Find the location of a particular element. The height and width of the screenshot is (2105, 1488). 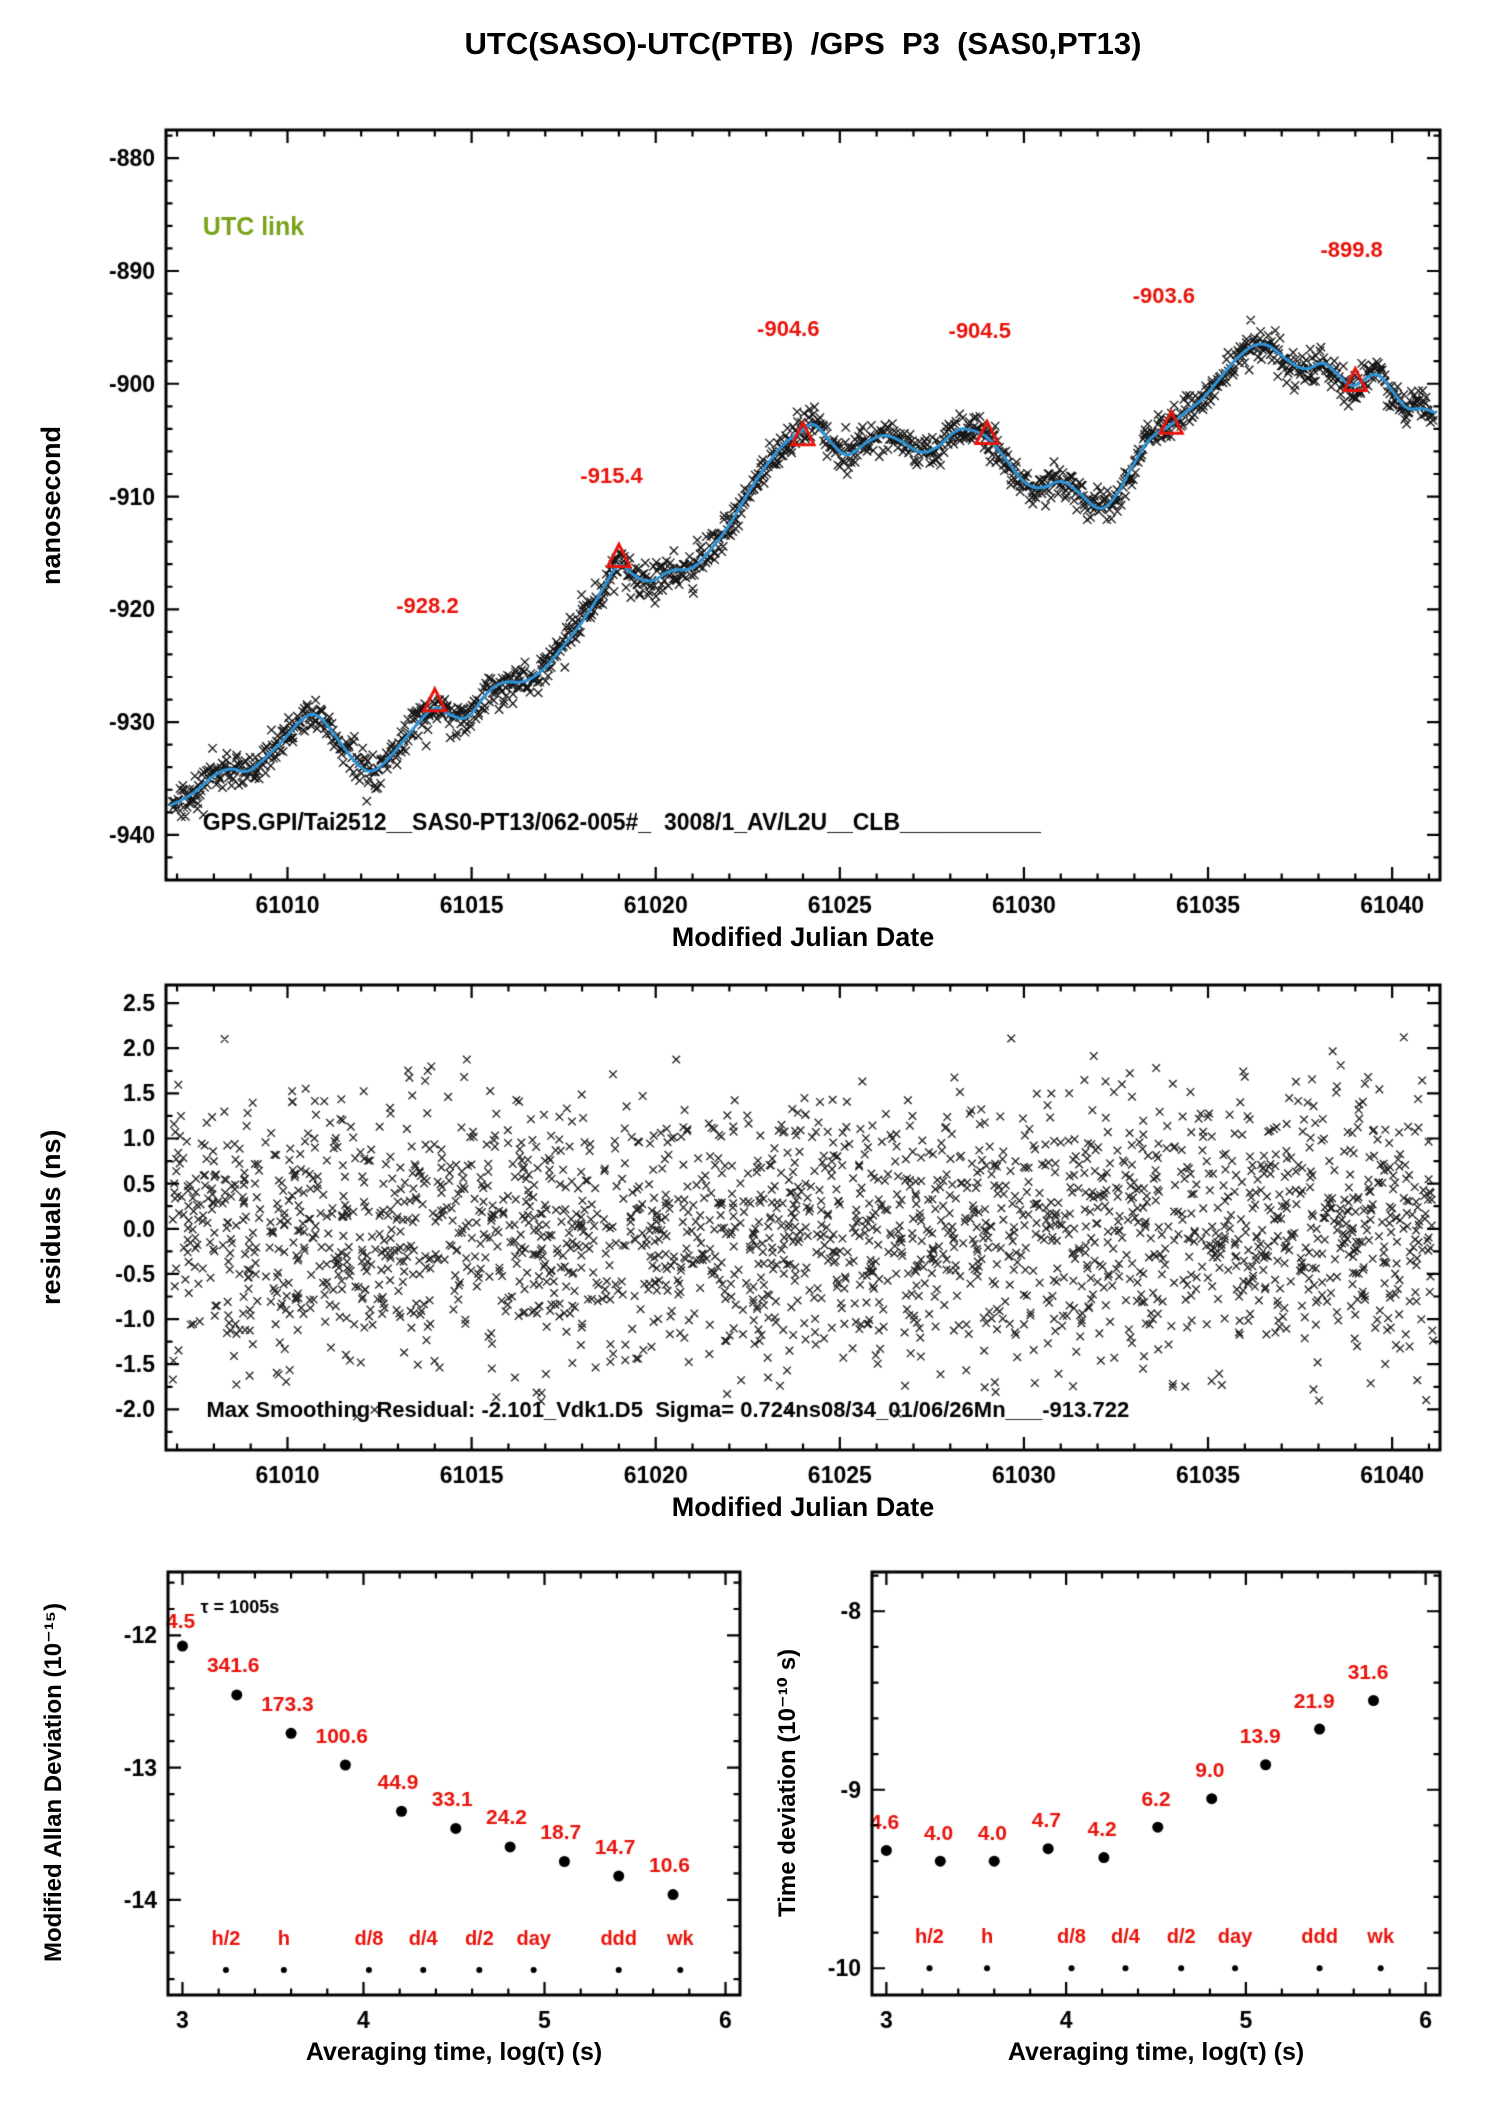

residuals-y-axis-label: residuals (ns) is located at coordinates (51, 1217).